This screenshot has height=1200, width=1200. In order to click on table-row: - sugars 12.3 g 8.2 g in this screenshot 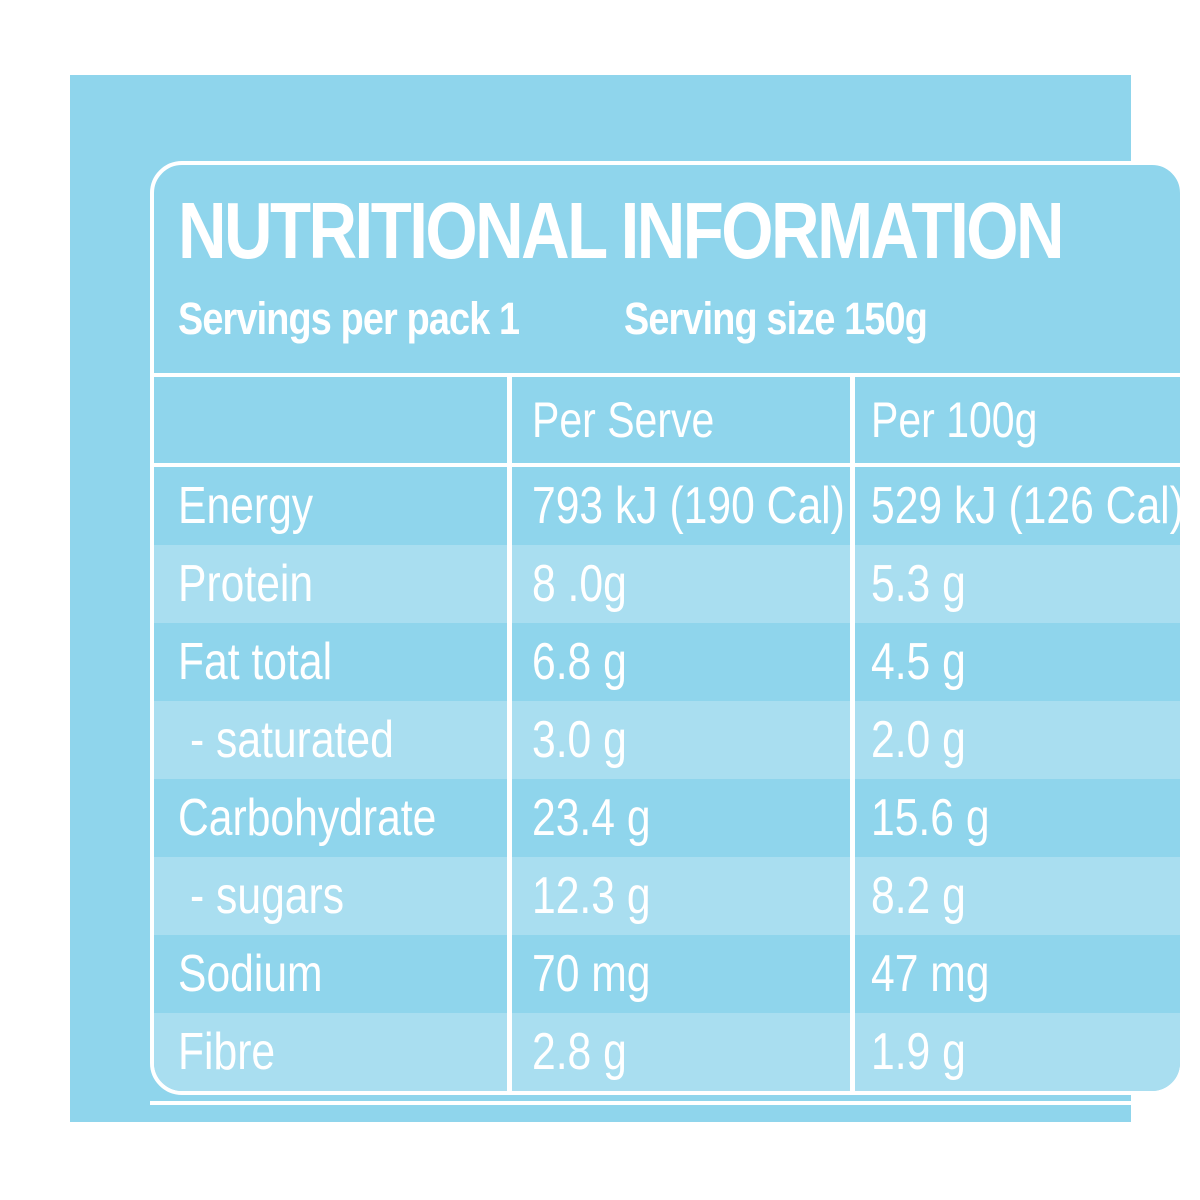, I will do `click(667, 896)`.